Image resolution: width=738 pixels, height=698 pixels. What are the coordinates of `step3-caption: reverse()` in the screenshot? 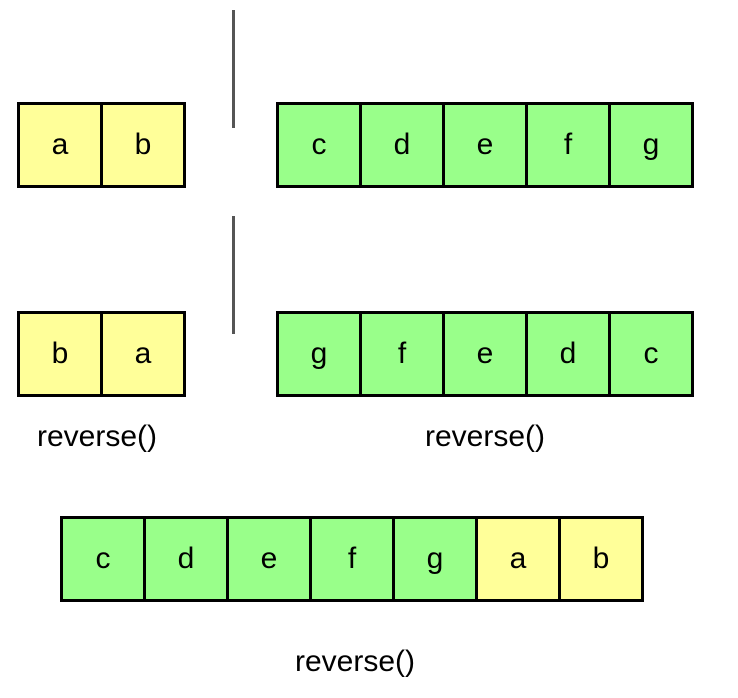 It's located at (355, 661).